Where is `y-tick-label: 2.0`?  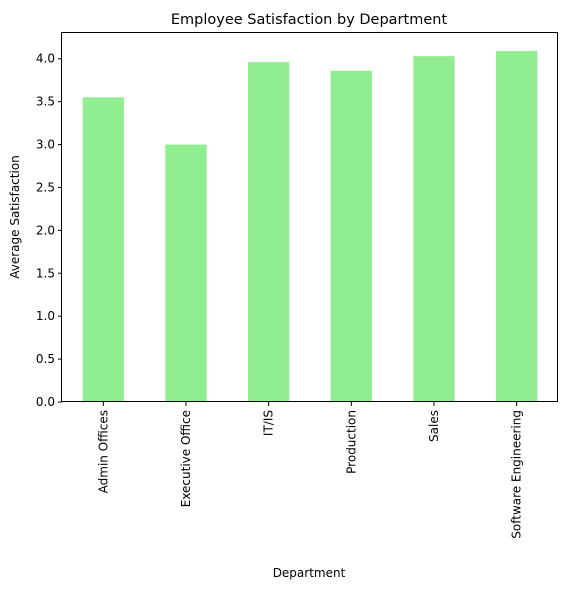 y-tick-label: 2.0 is located at coordinates (45, 230).